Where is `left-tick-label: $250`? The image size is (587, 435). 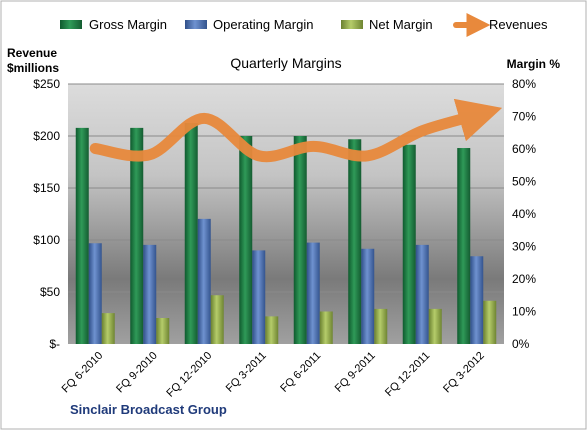 left-tick-label: $250 is located at coordinates (46, 84).